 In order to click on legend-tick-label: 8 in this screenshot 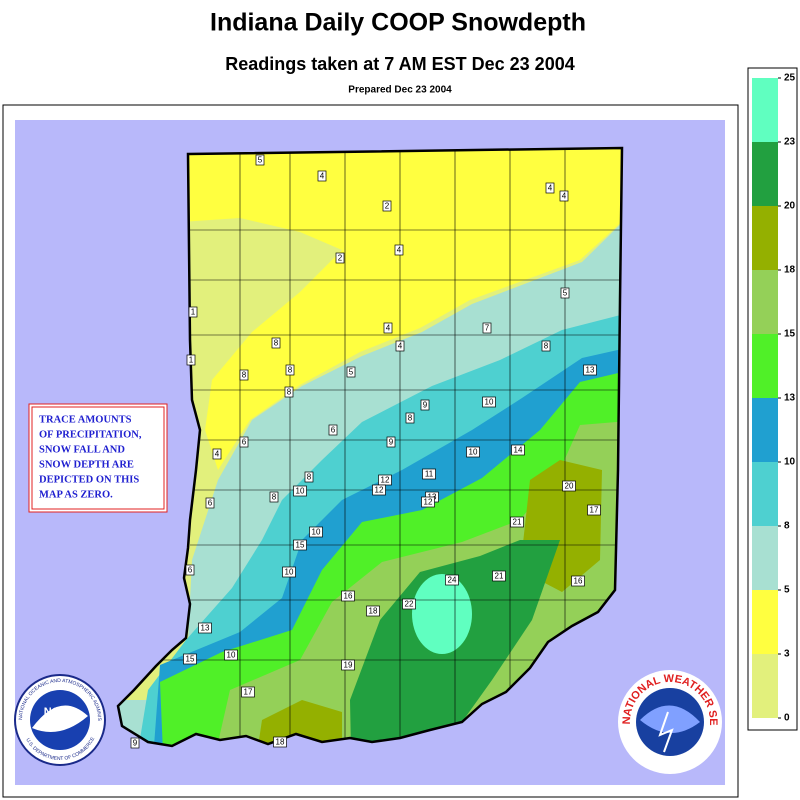, I will do `click(787, 526)`.